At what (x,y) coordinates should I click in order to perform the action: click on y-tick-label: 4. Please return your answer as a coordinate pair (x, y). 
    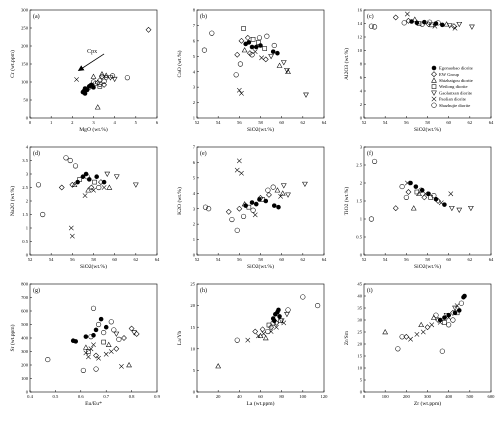
    Looking at the image, I should click on (361, 91).